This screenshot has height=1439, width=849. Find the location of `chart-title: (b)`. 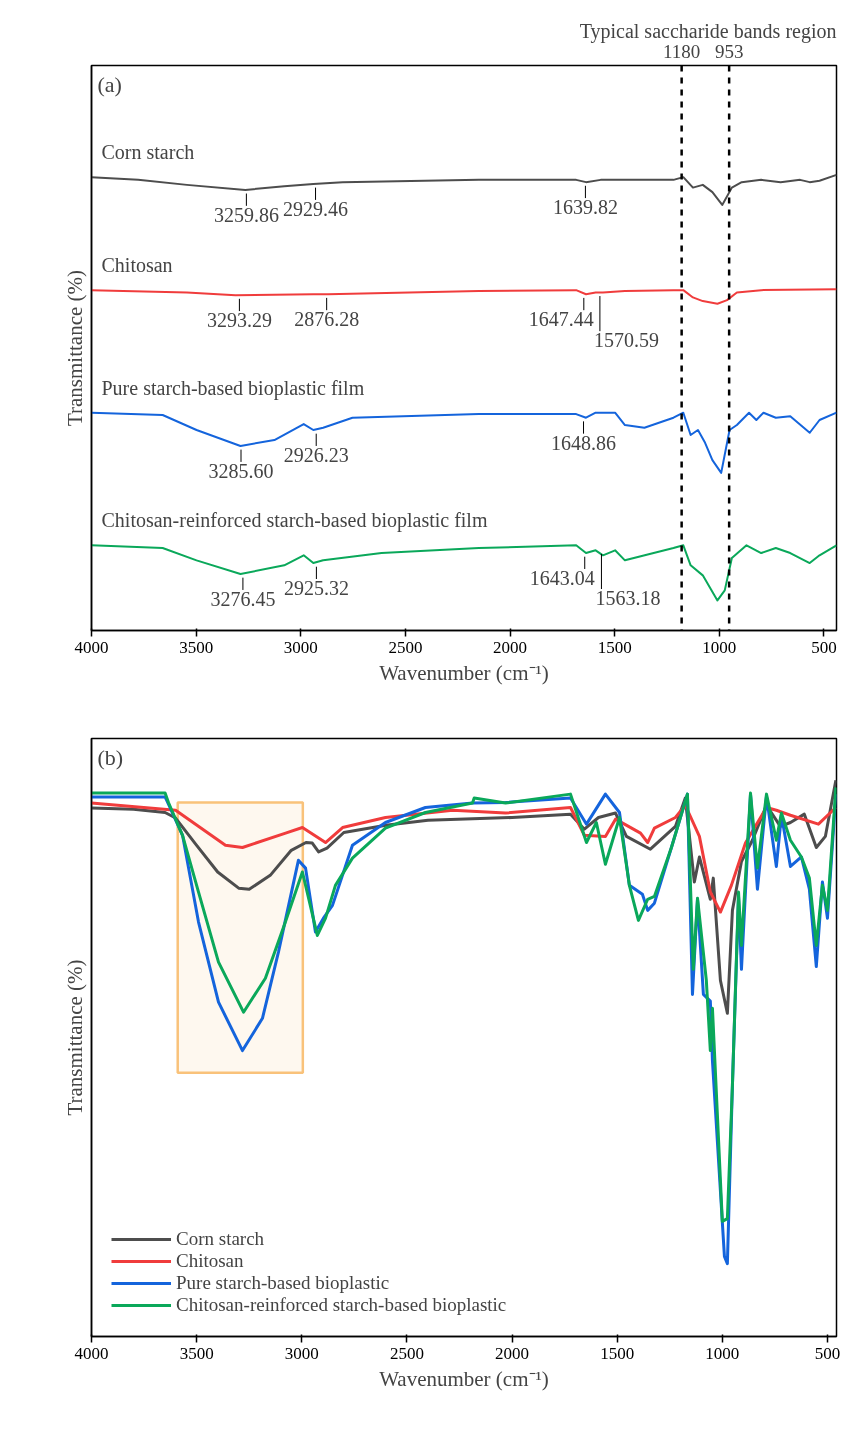

chart-title: (b) is located at coordinates (110, 757).